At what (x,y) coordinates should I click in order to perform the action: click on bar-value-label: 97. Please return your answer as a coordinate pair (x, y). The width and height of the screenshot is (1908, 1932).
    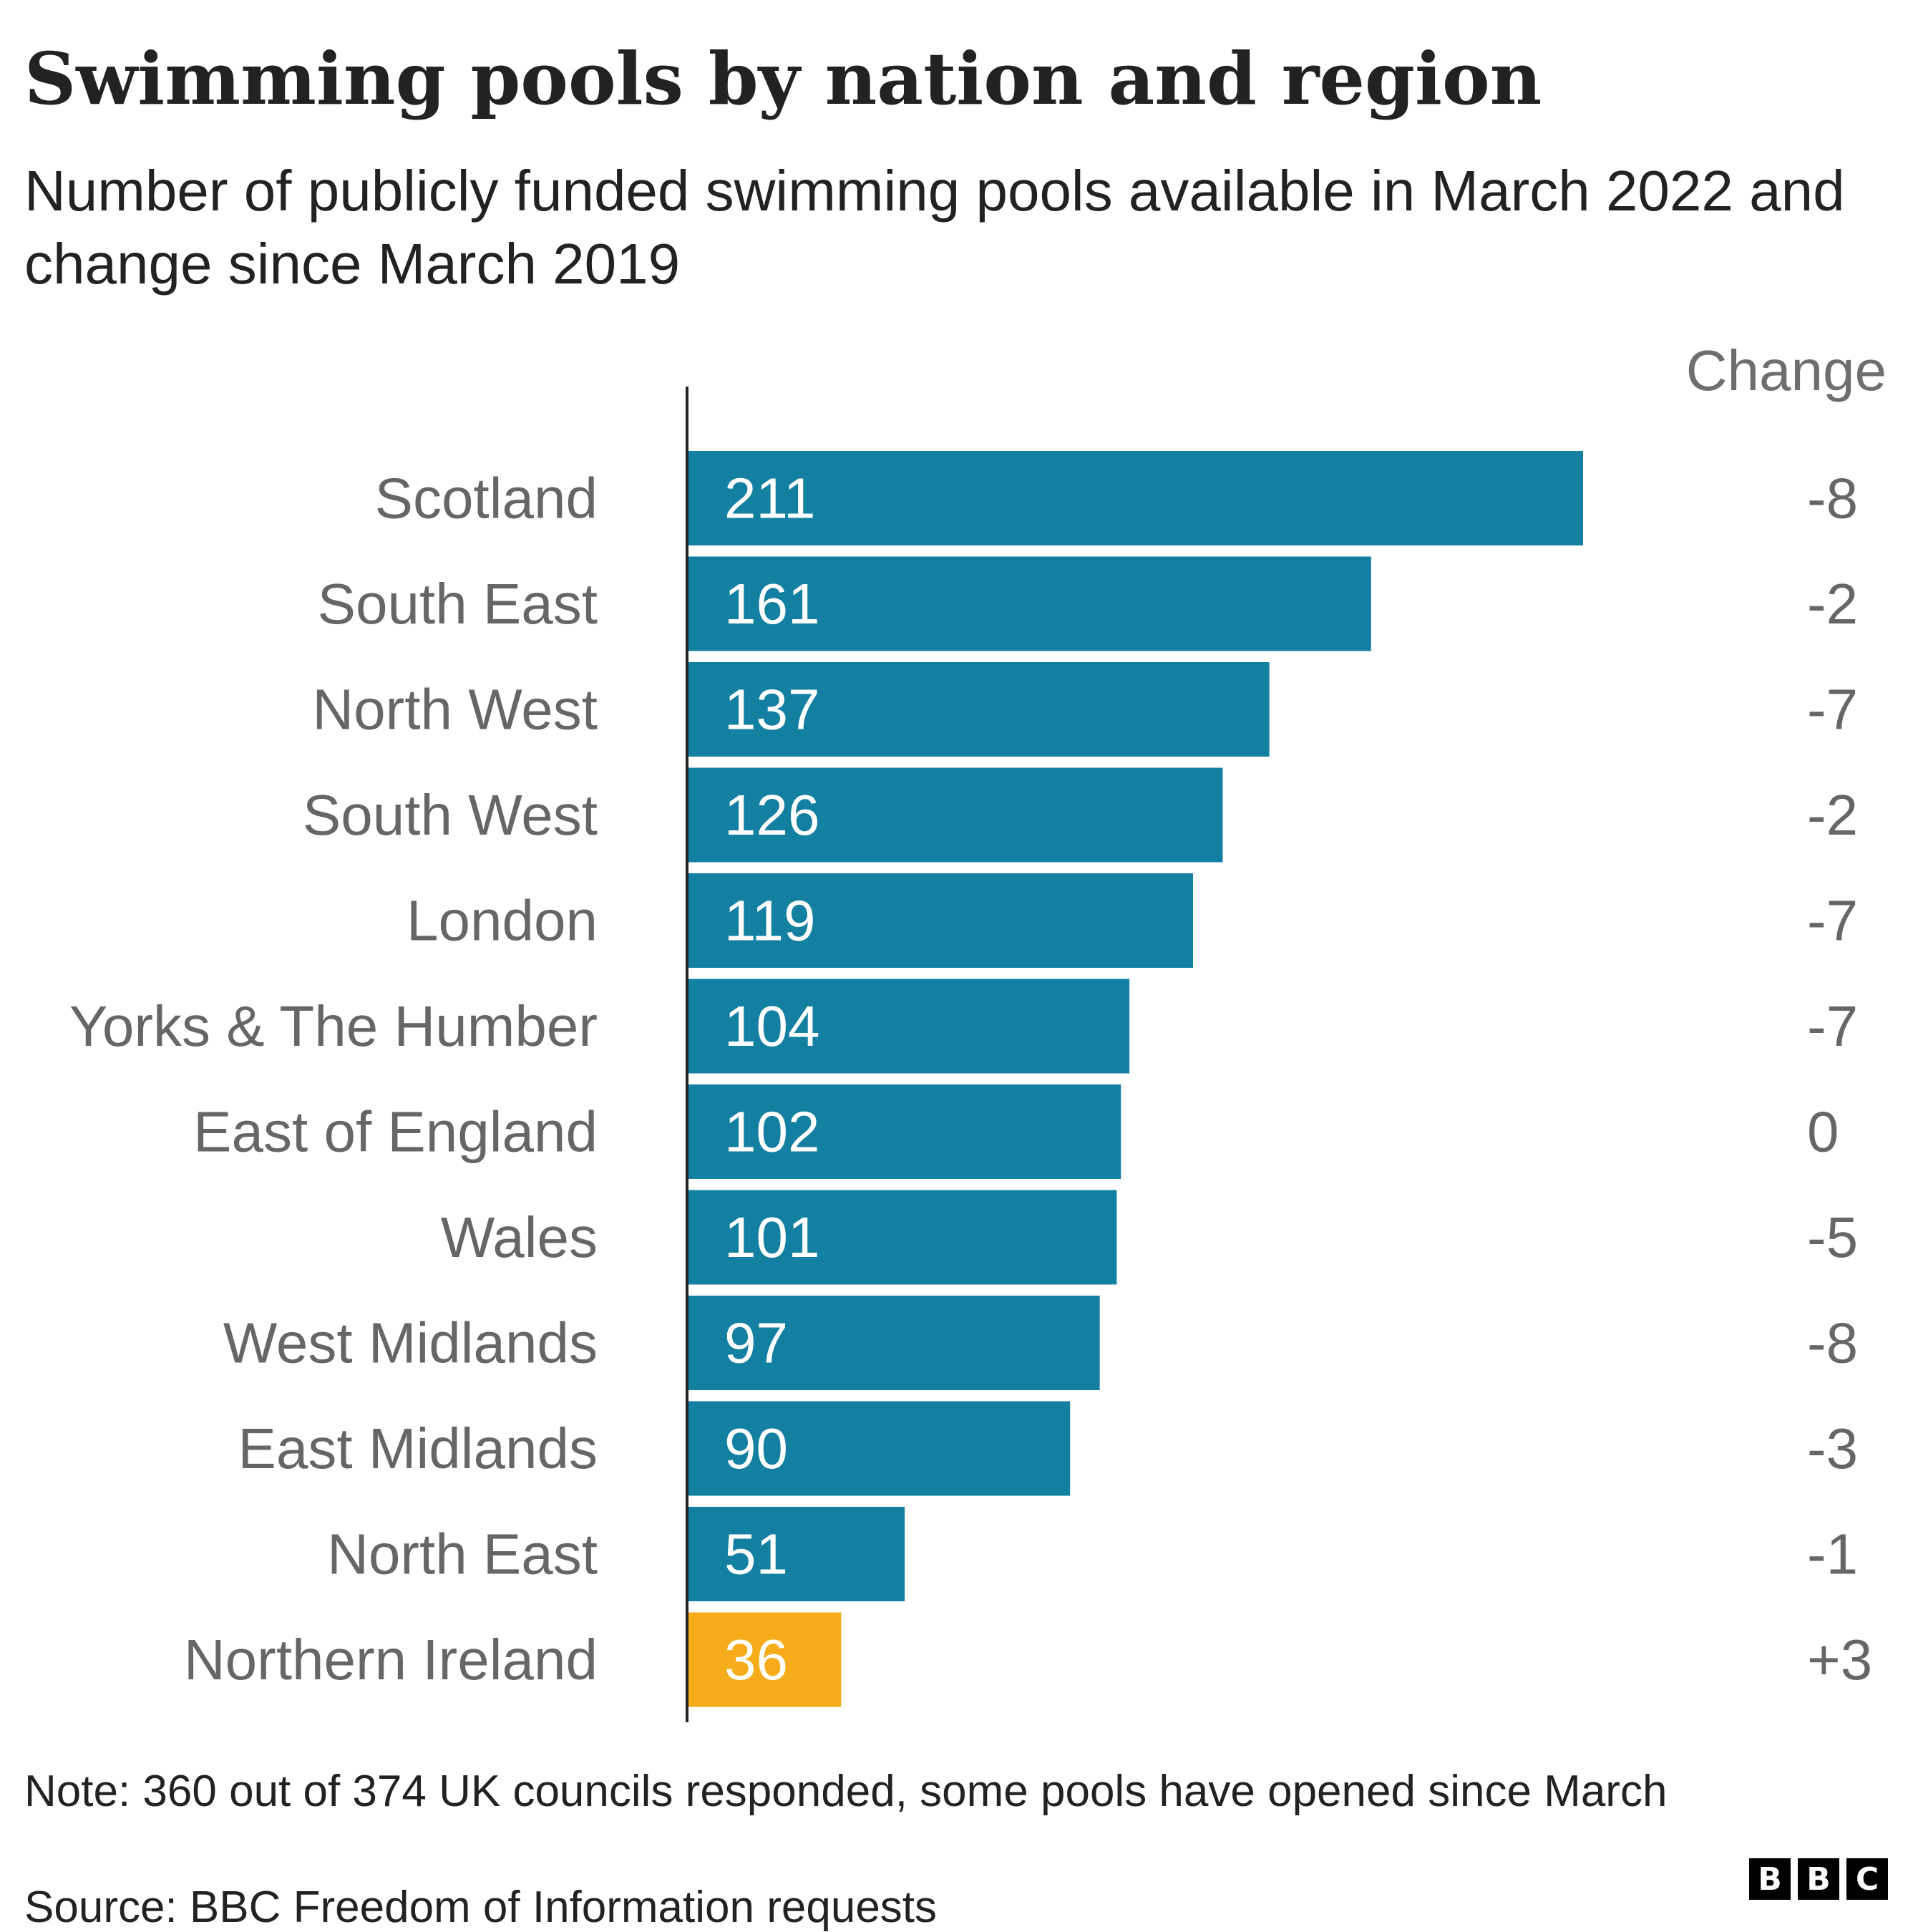
    Looking at the image, I should click on (756, 1343).